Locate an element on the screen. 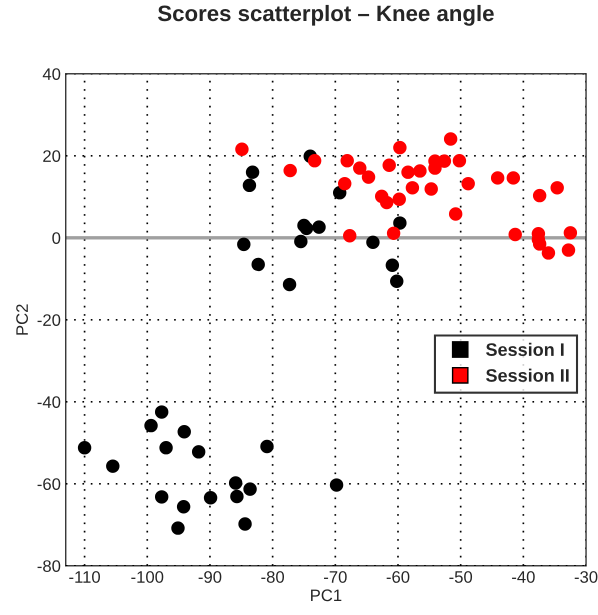  y-axis-title: PC2 is located at coordinates (22, 319).